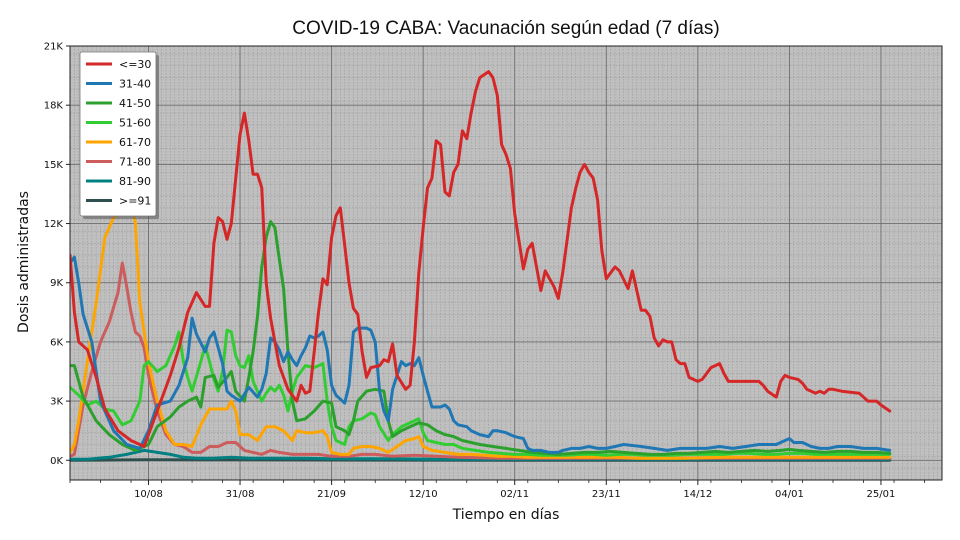 The image size is (960, 540). Describe the element at coordinates (881, 494) in the screenshot. I see `x-tick-label: 25/01` at that location.